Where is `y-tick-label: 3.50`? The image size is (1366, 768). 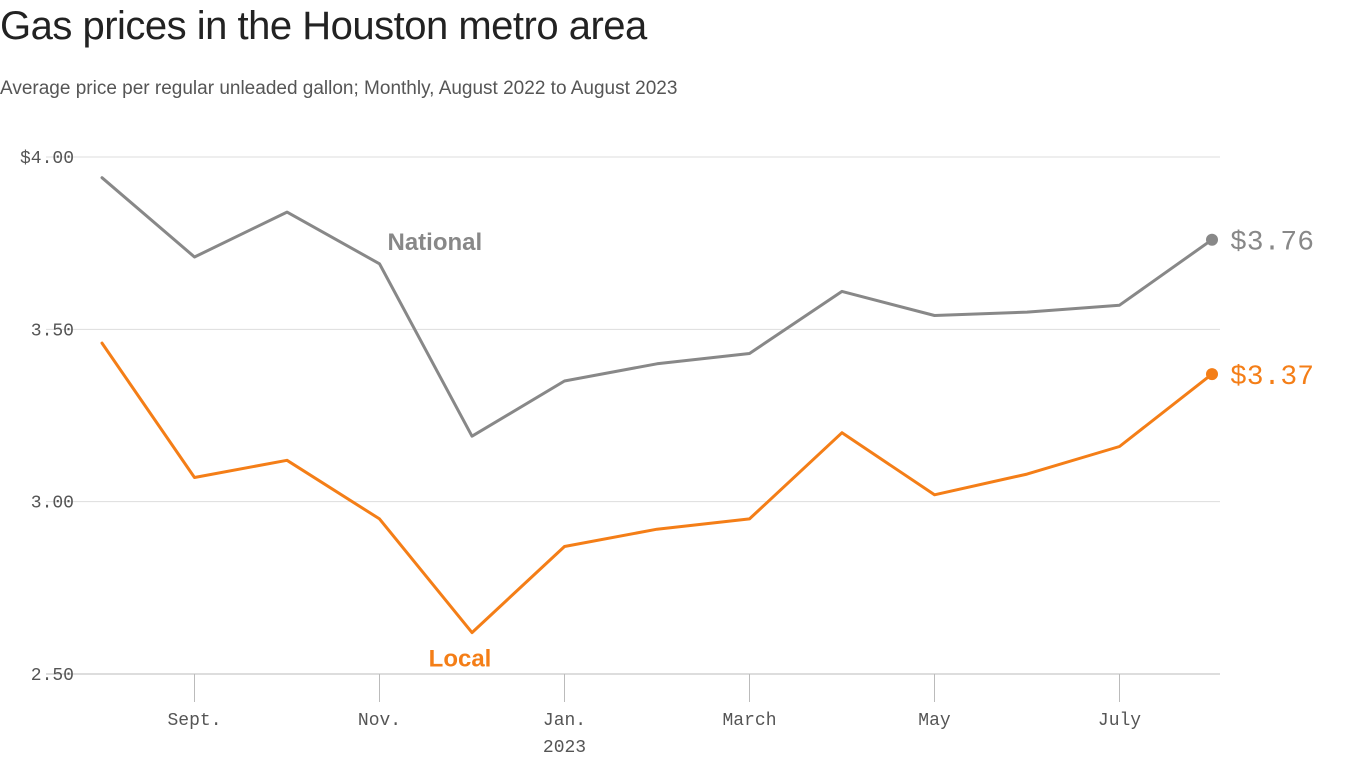
y-tick-label: 3.50 is located at coordinates (52, 331).